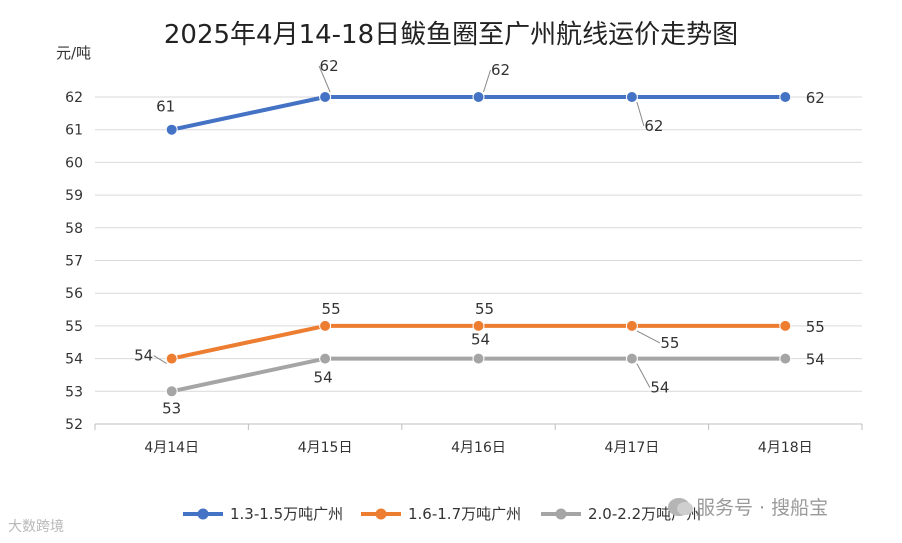 This screenshot has height=543, width=902. What do you see at coordinates (74, 425) in the screenshot?
I see `y-tick-label: 52` at bounding box center [74, 425].